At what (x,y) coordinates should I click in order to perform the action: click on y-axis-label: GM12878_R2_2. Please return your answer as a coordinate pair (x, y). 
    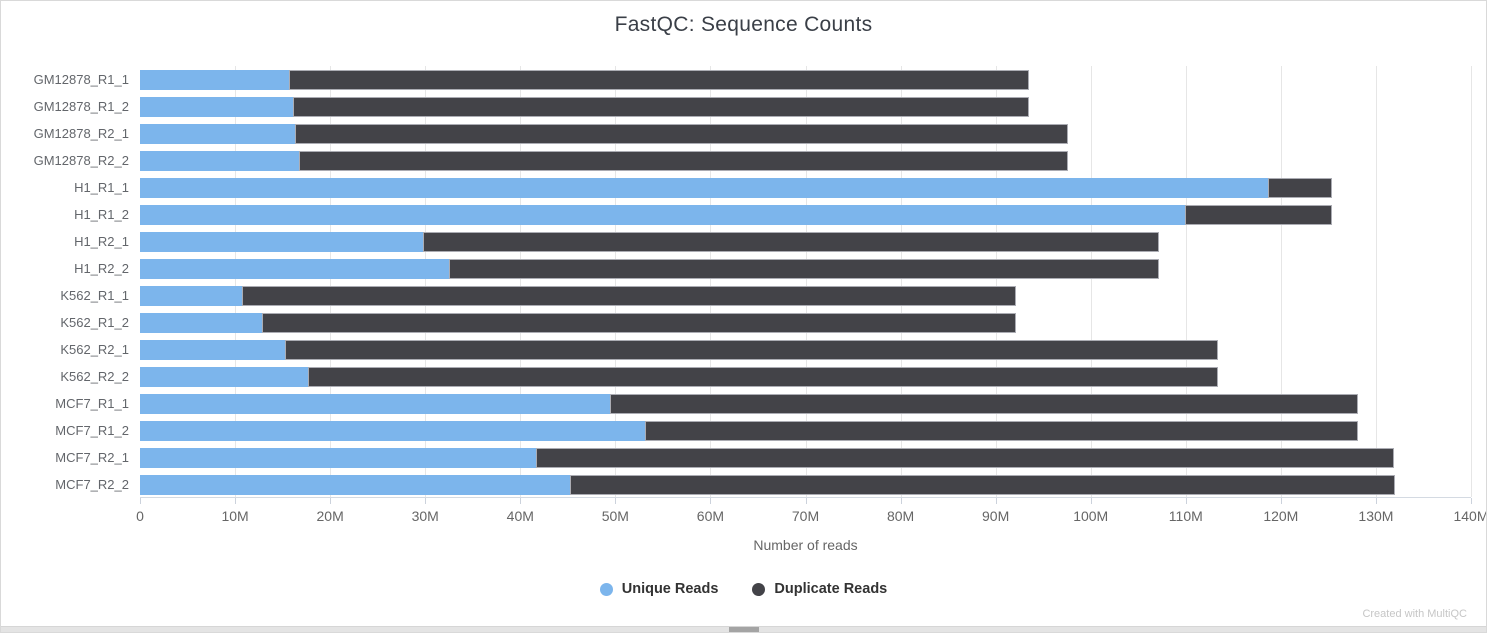
    Looking at the image, I should click on (81, 160).